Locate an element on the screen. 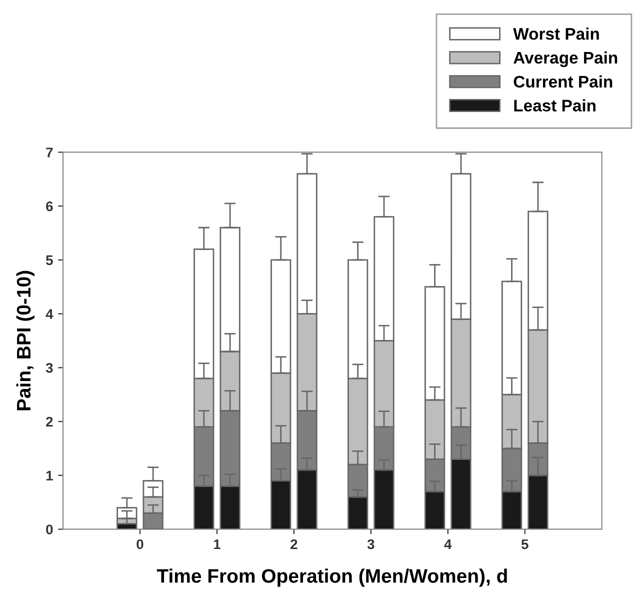  x-axis-title: Time From Operation (Men/Women), d is located at coordinates (331, 577).